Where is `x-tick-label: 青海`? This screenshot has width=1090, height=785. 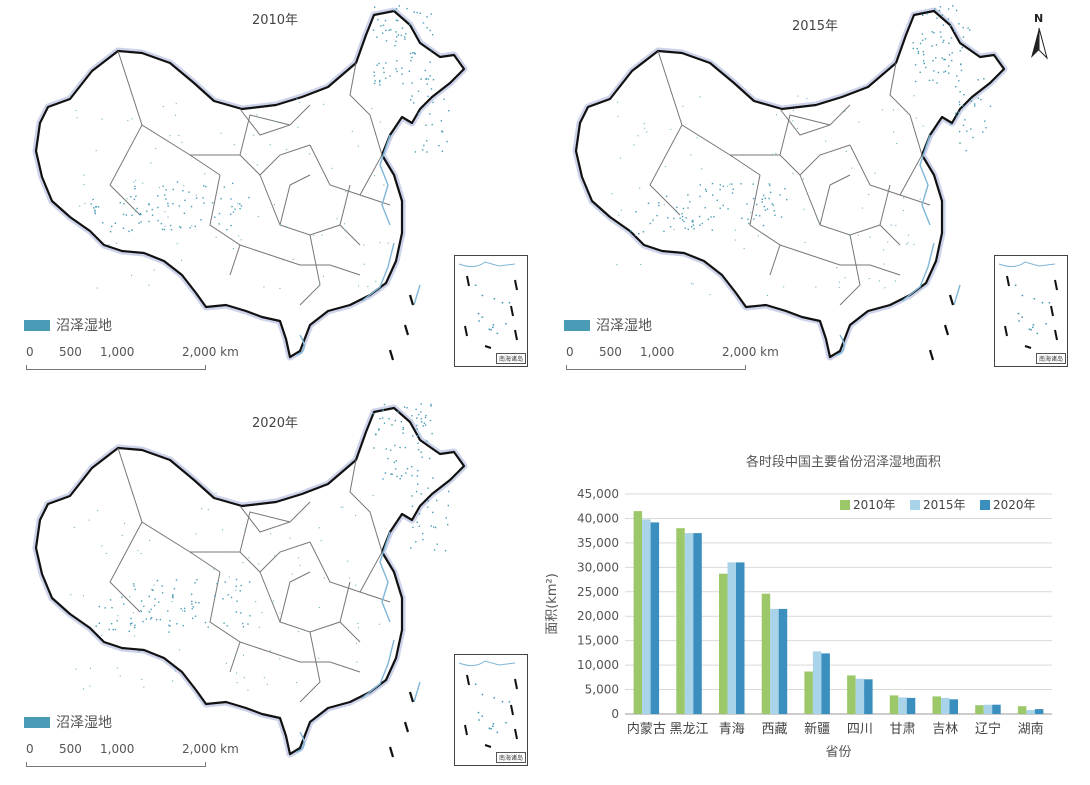 x-tick-label: 青海 is located at coordinates (732, 729).